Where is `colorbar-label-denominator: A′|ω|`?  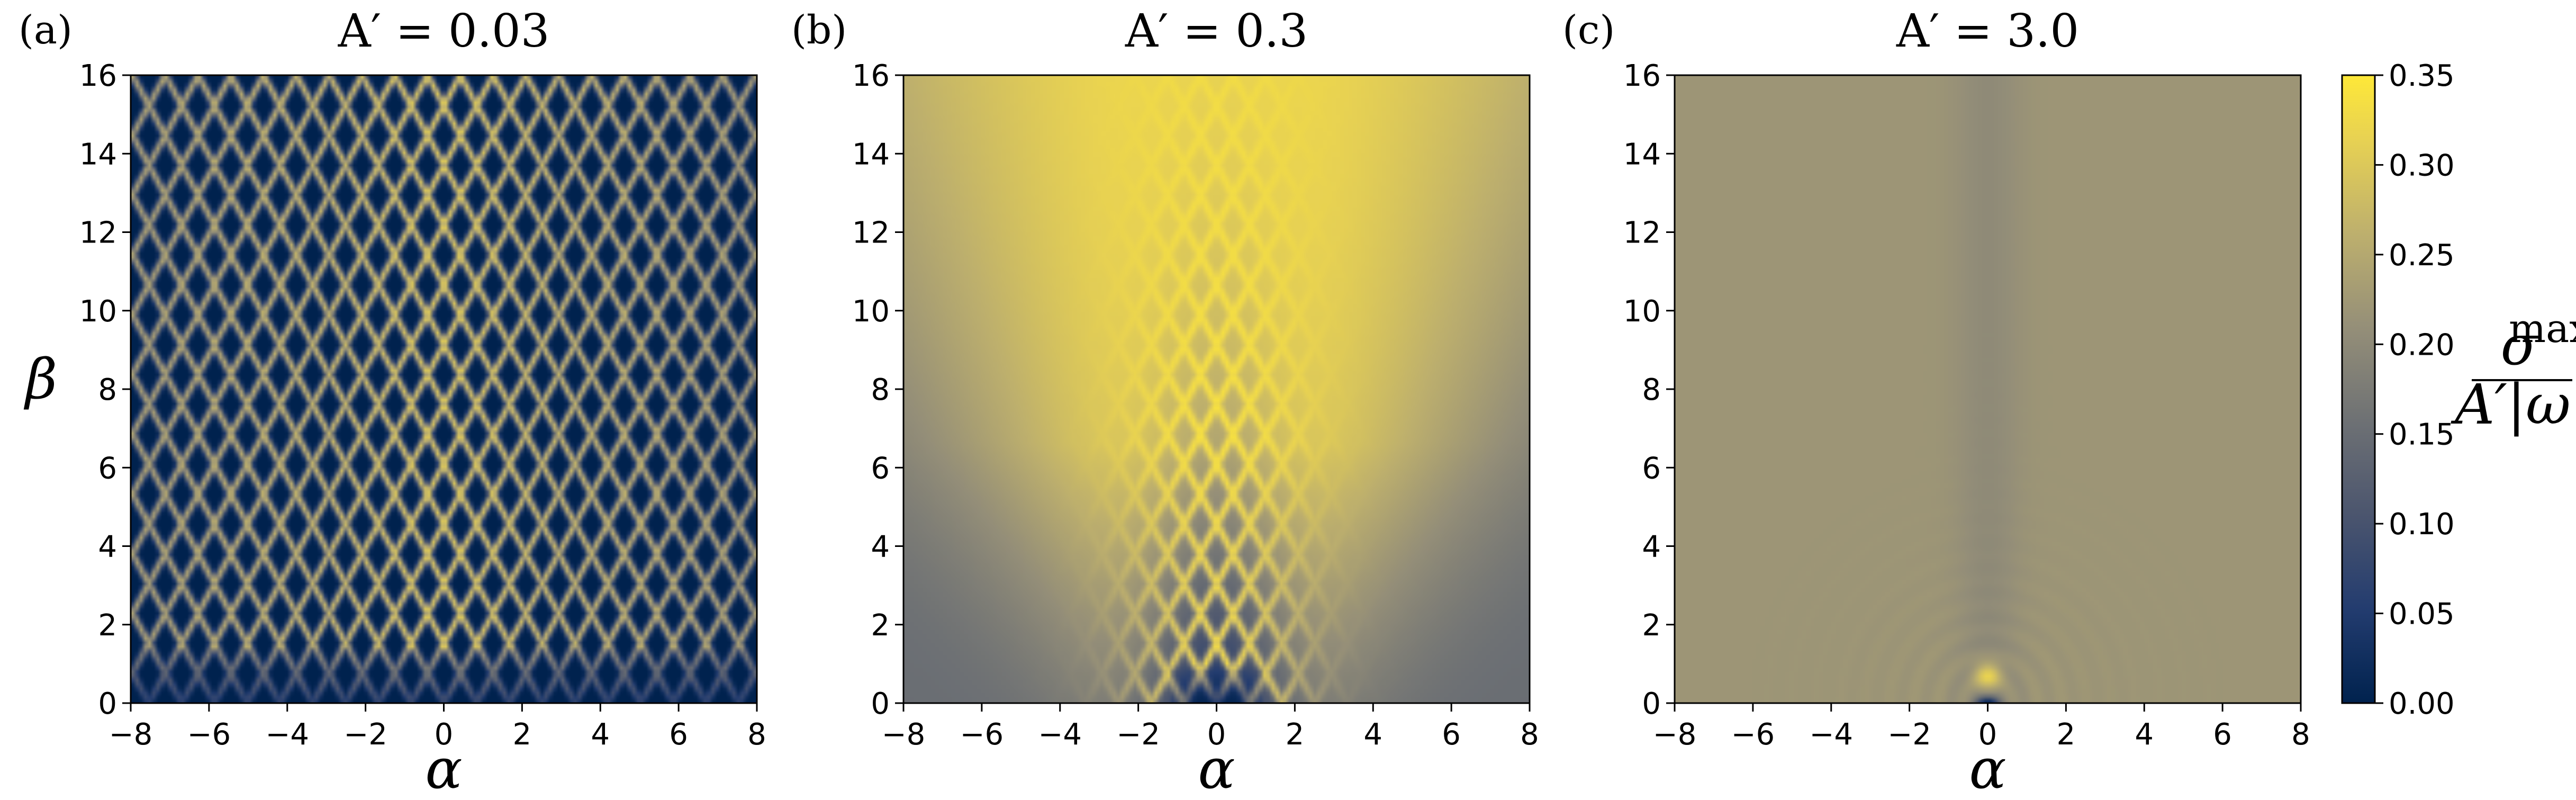 colorbar-label-denominator: A′|ω| is located at coordinates (2513, 404).